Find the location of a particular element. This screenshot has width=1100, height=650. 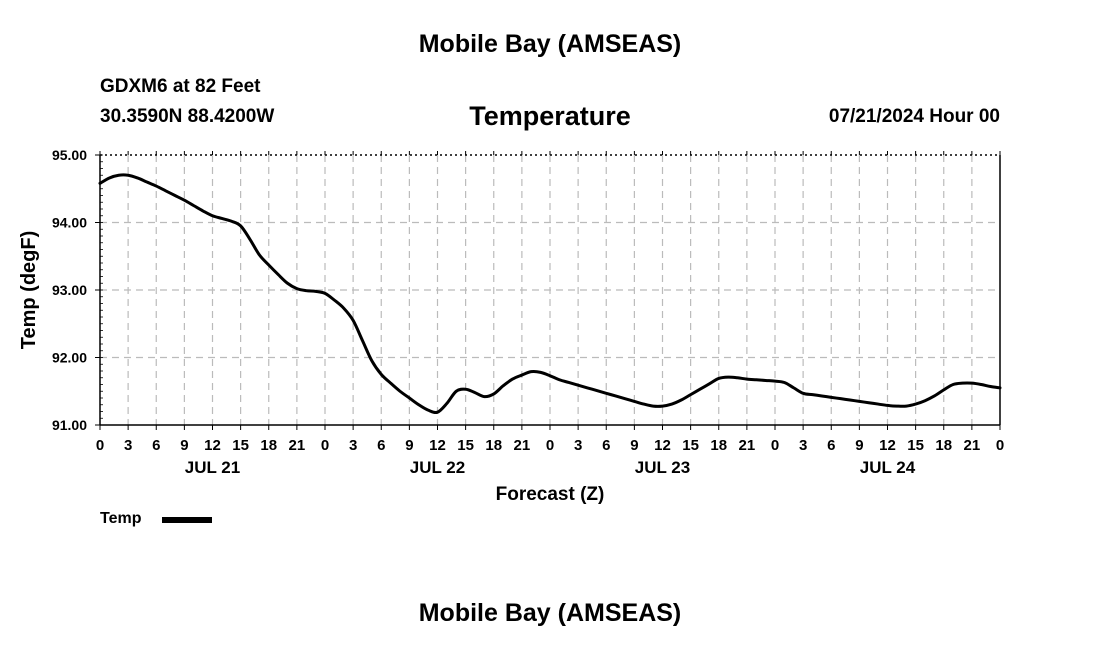

day-label: JUL 23 is located at coordinates (662, 467).